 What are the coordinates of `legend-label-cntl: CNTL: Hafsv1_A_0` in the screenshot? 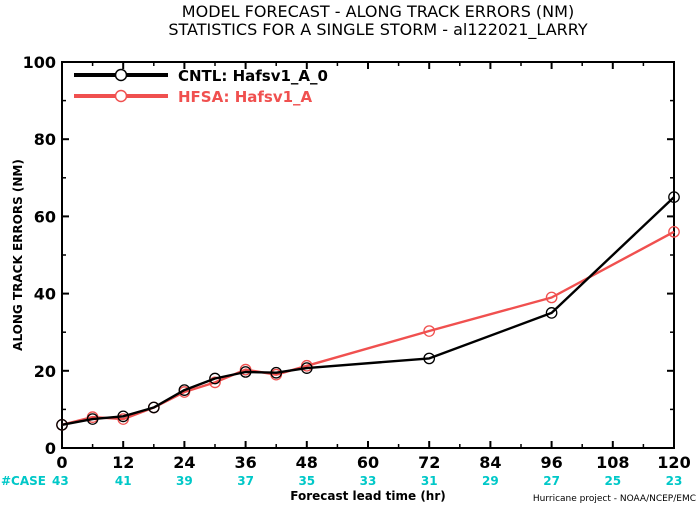 It's located at (253, 76).